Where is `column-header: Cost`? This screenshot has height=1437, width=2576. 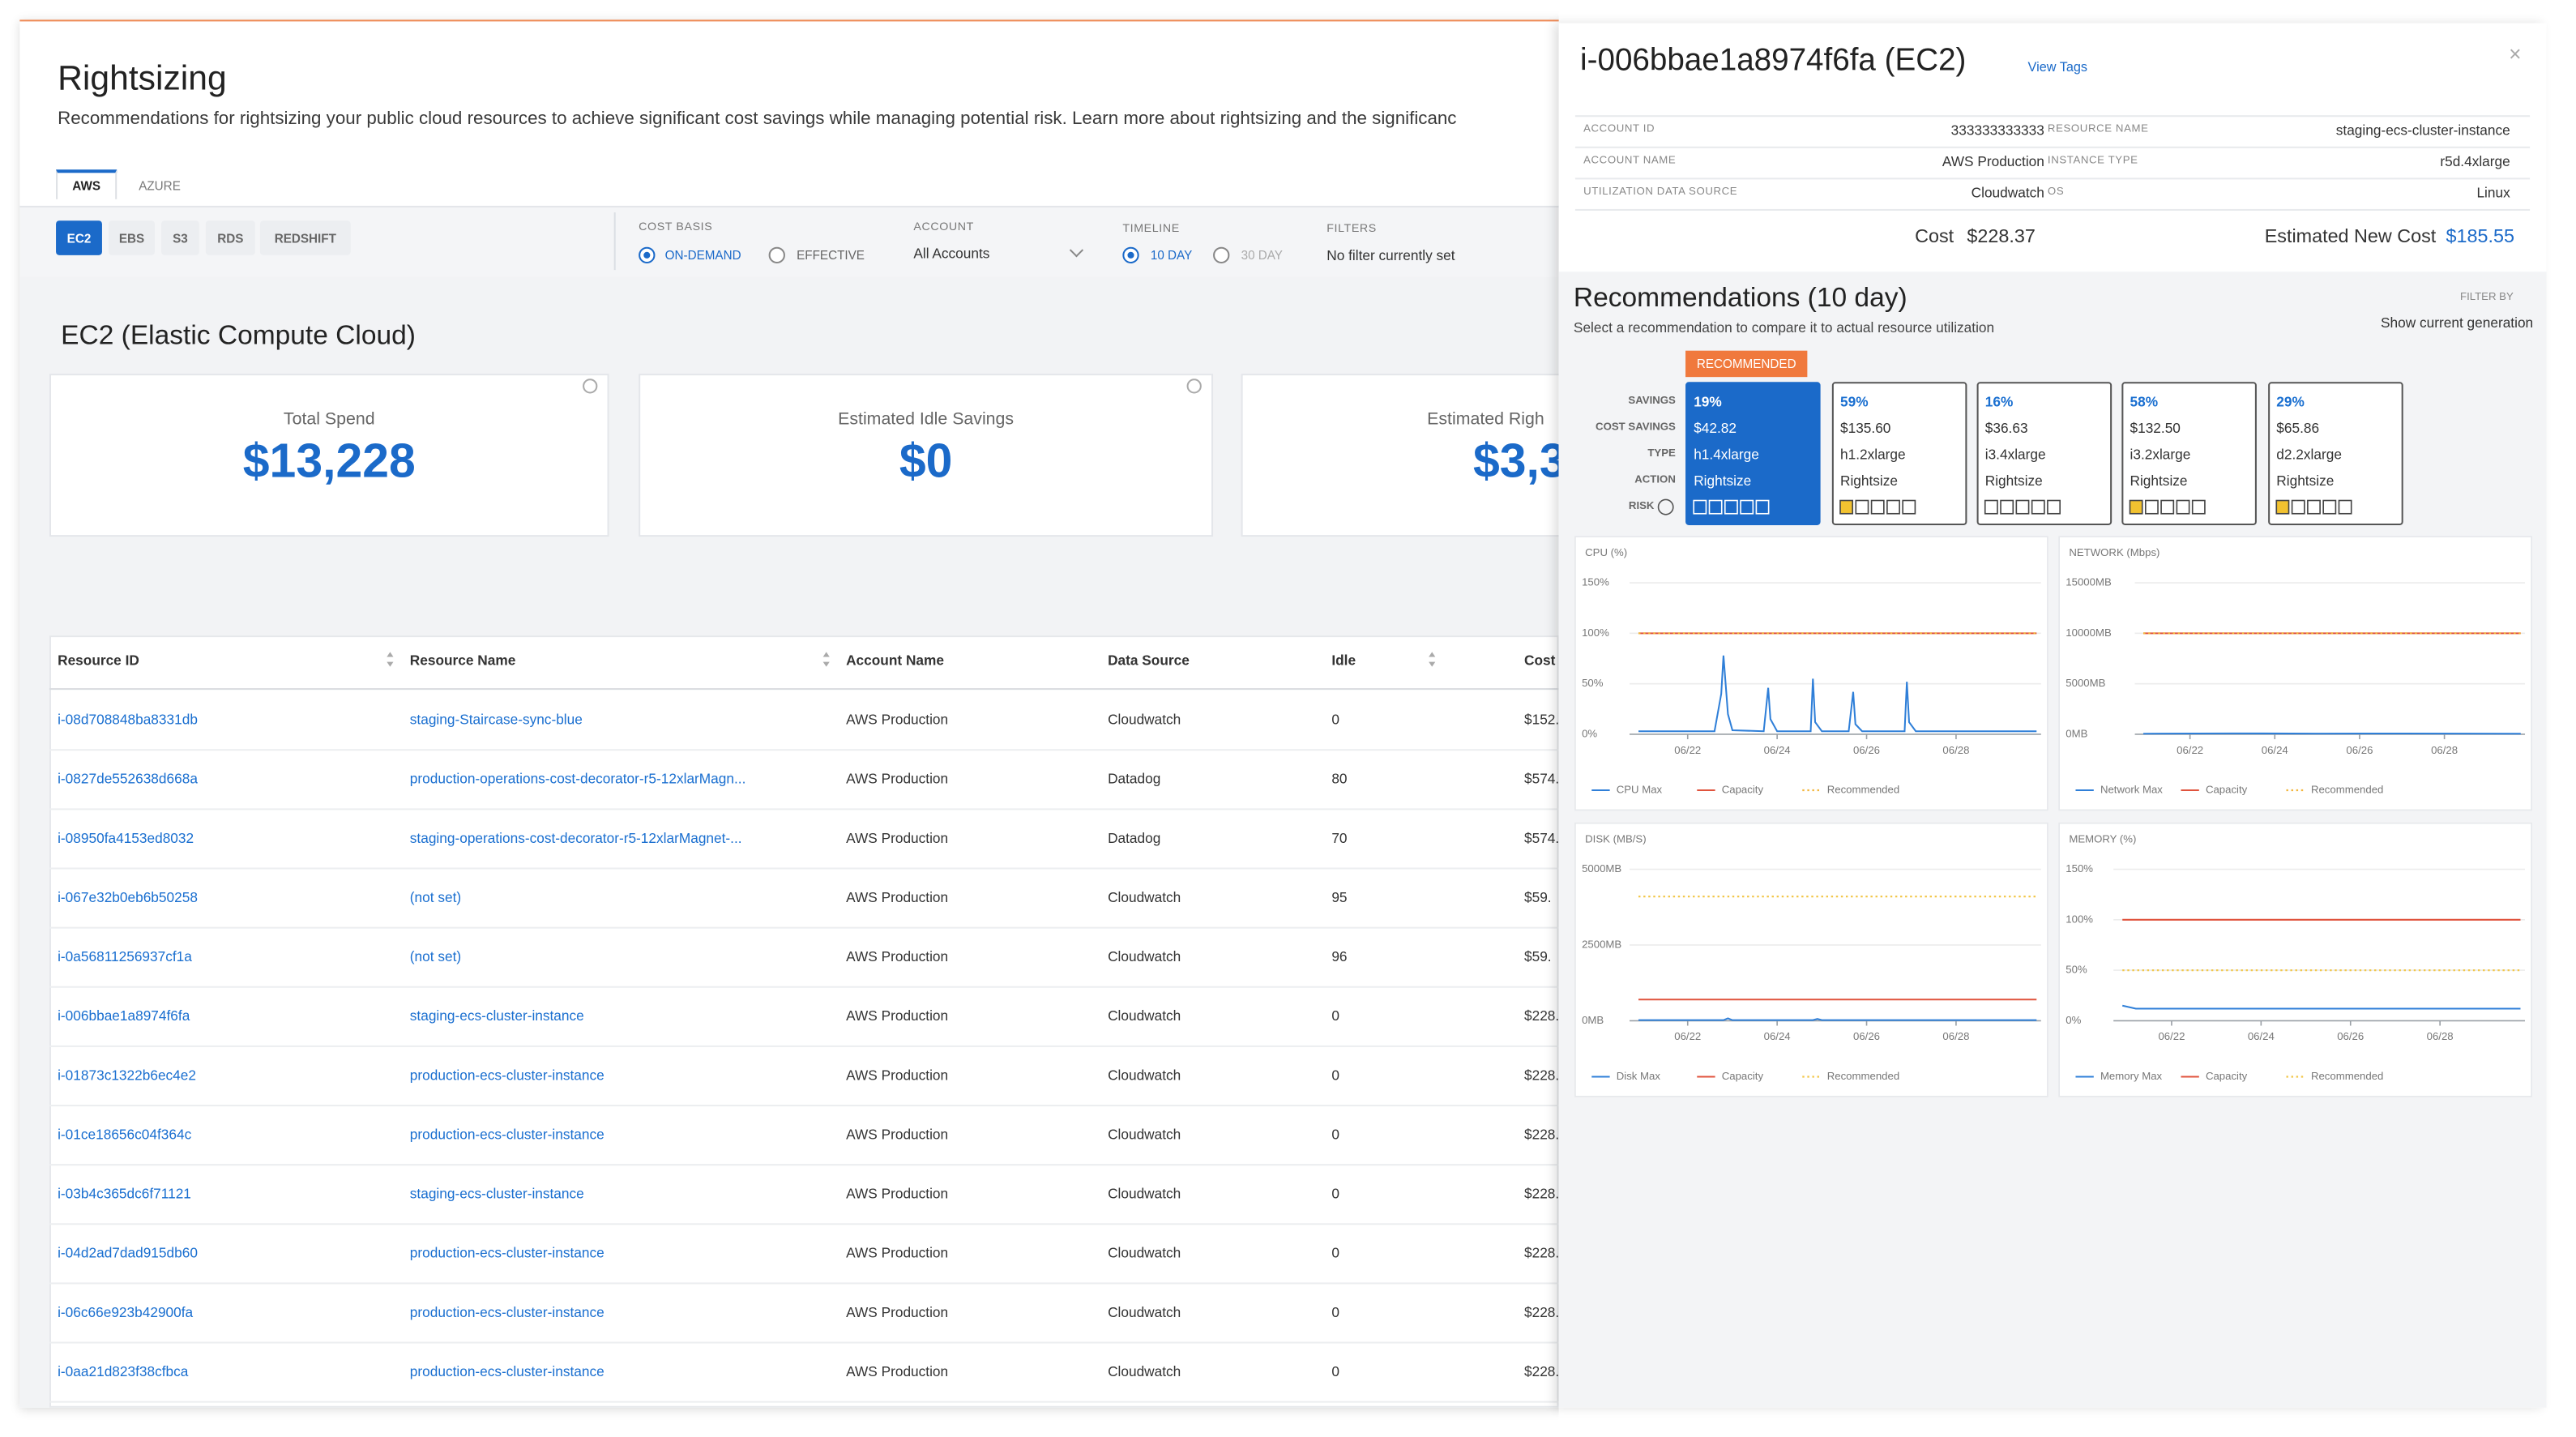
column-header: Cost is located at coordinates (1539, 660).